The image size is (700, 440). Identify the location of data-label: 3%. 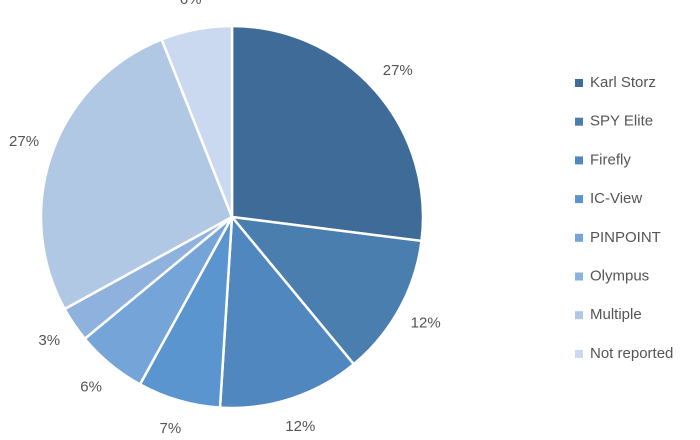
(49, 340).